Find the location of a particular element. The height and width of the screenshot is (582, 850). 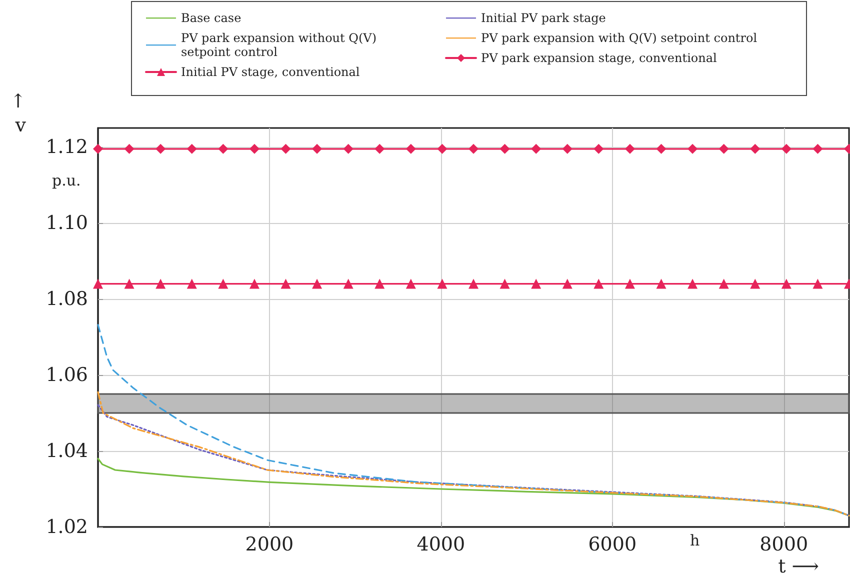

y-tick-label: 1.10 is located at coordinates (67, 223).